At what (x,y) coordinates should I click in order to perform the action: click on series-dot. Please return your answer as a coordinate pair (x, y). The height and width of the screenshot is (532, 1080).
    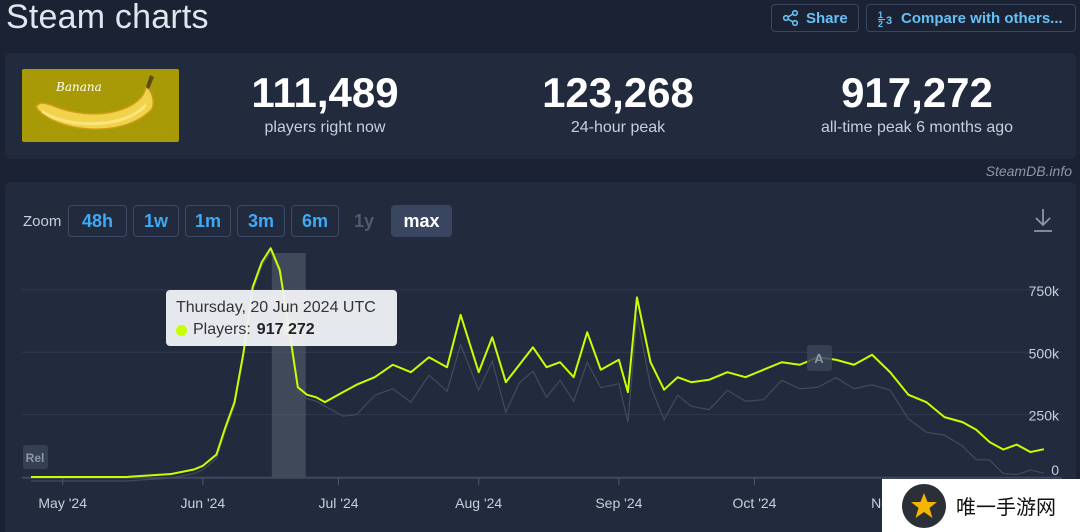
    Looking at the image, I should click on (181, 330).